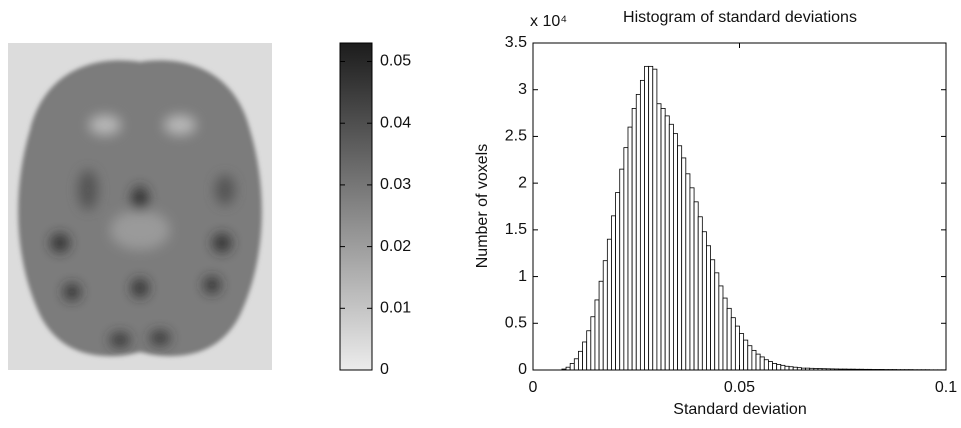  What do you see at coordinates (482, 206) in the screenshot?
I see `y-axis-label: Number of voxels` at bounding box center [482, 206].